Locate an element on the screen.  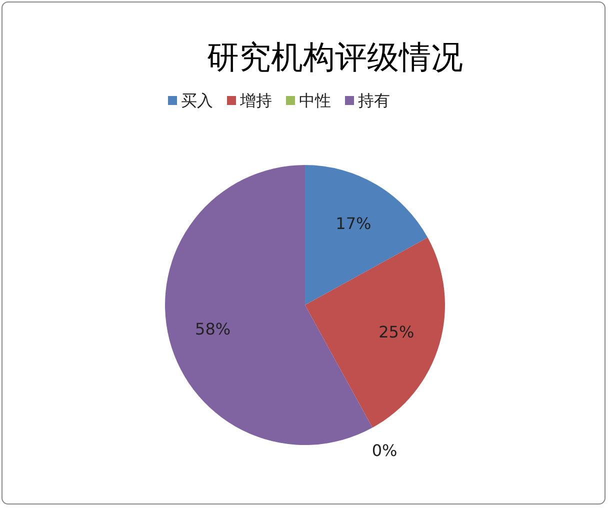
chart-title: 研究机构评级情况 is located at coordinates (335, 57).